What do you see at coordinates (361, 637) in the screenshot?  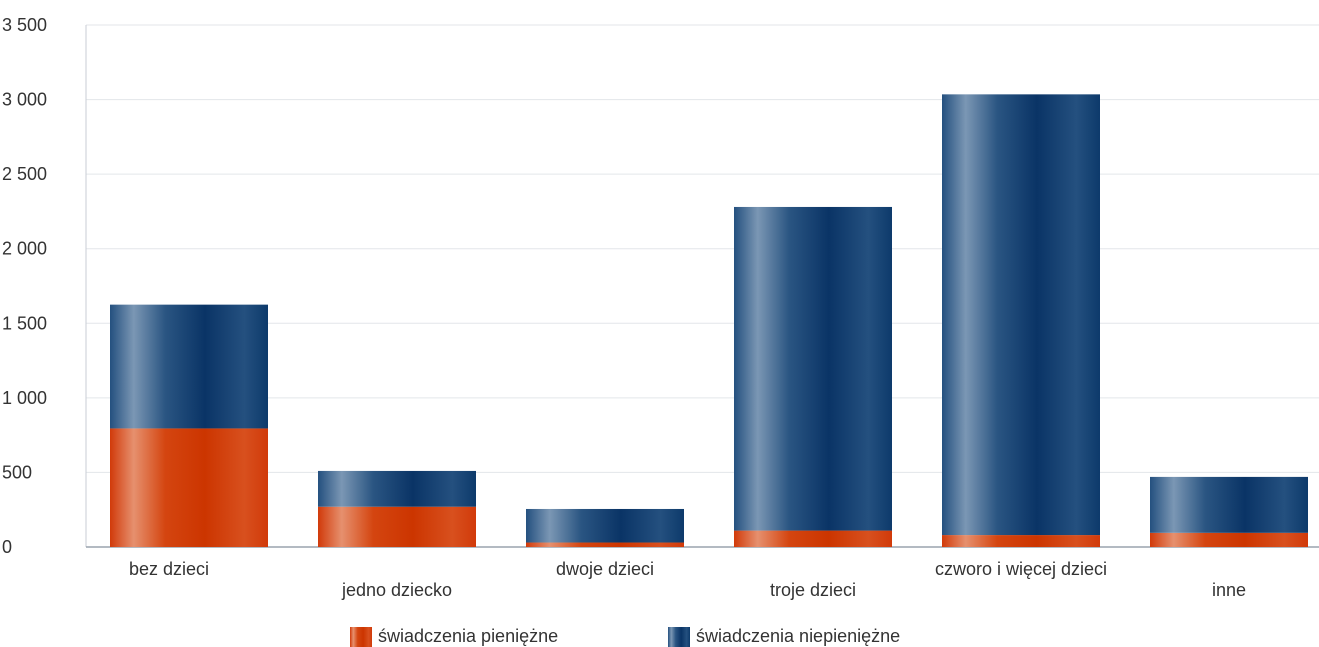 I see `legend-swatch-pieniezne` at bounding box center [361, 637].